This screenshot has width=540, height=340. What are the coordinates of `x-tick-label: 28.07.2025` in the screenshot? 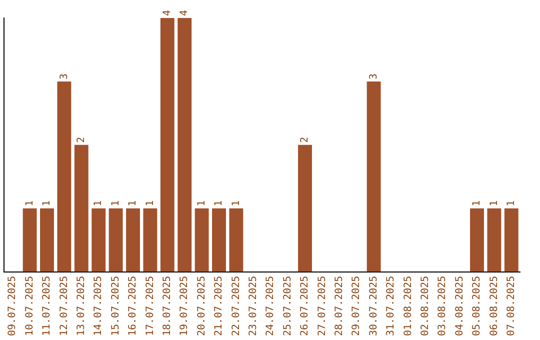 It's located at (339, 306).